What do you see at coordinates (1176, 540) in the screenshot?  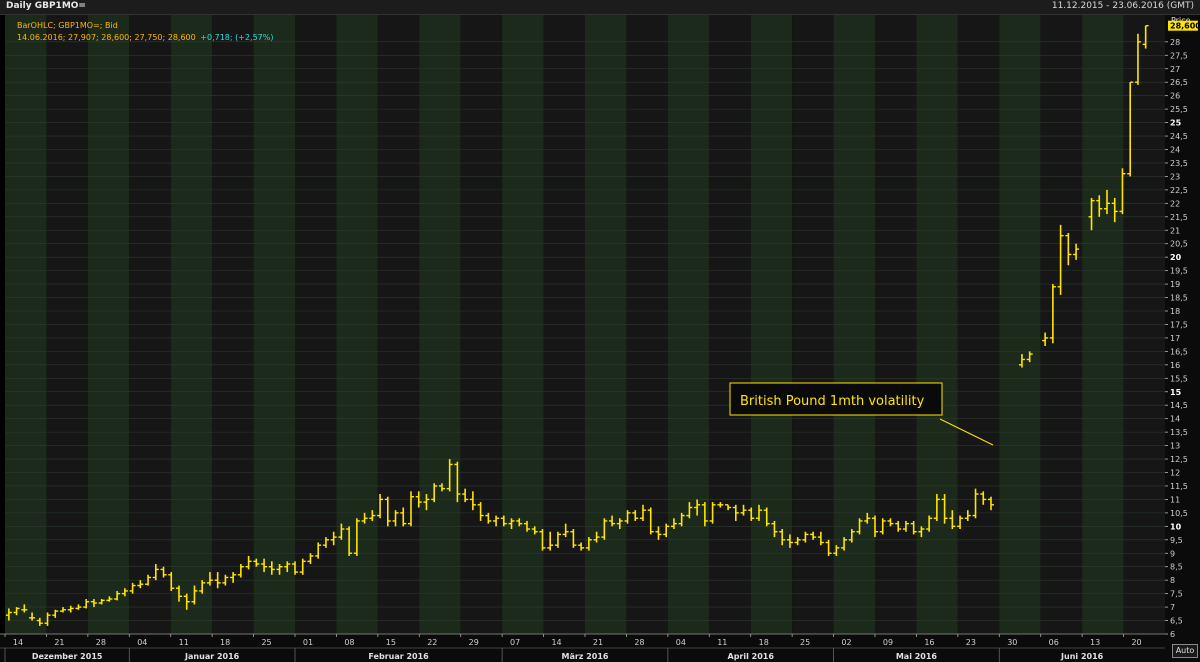 I see `price-tick-label: 9,5` at bounding box center [1176, 540].